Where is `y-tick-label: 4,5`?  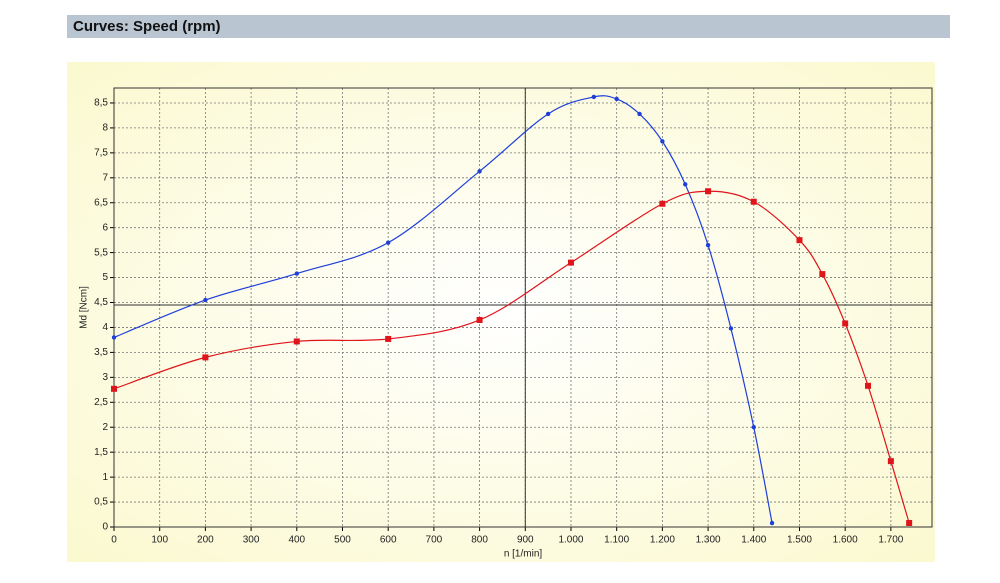
y-tick-label: 4,5 is located at coordinates (101, 302).